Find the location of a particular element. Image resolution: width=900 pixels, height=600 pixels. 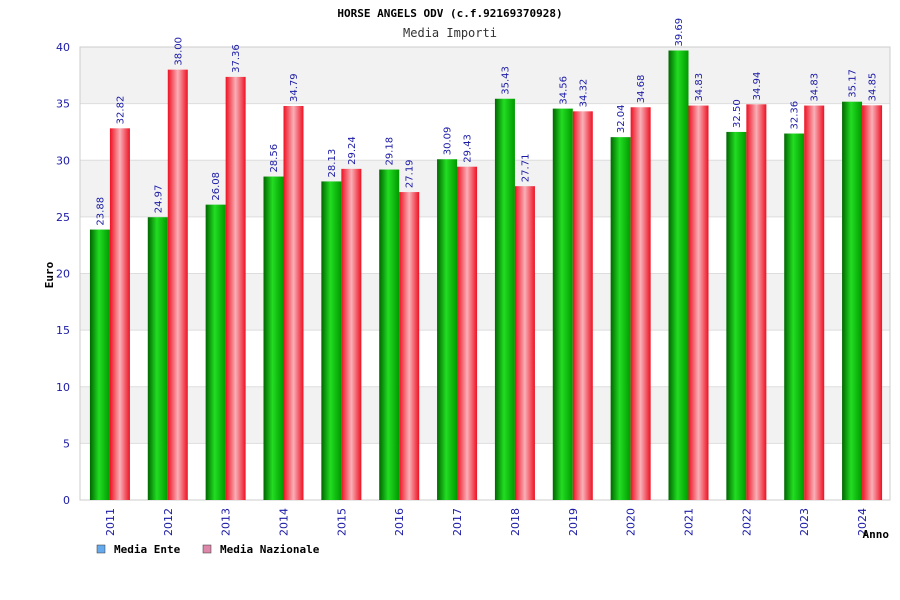

bar-value-label: 27.19 is located at coordinates (410, 173).